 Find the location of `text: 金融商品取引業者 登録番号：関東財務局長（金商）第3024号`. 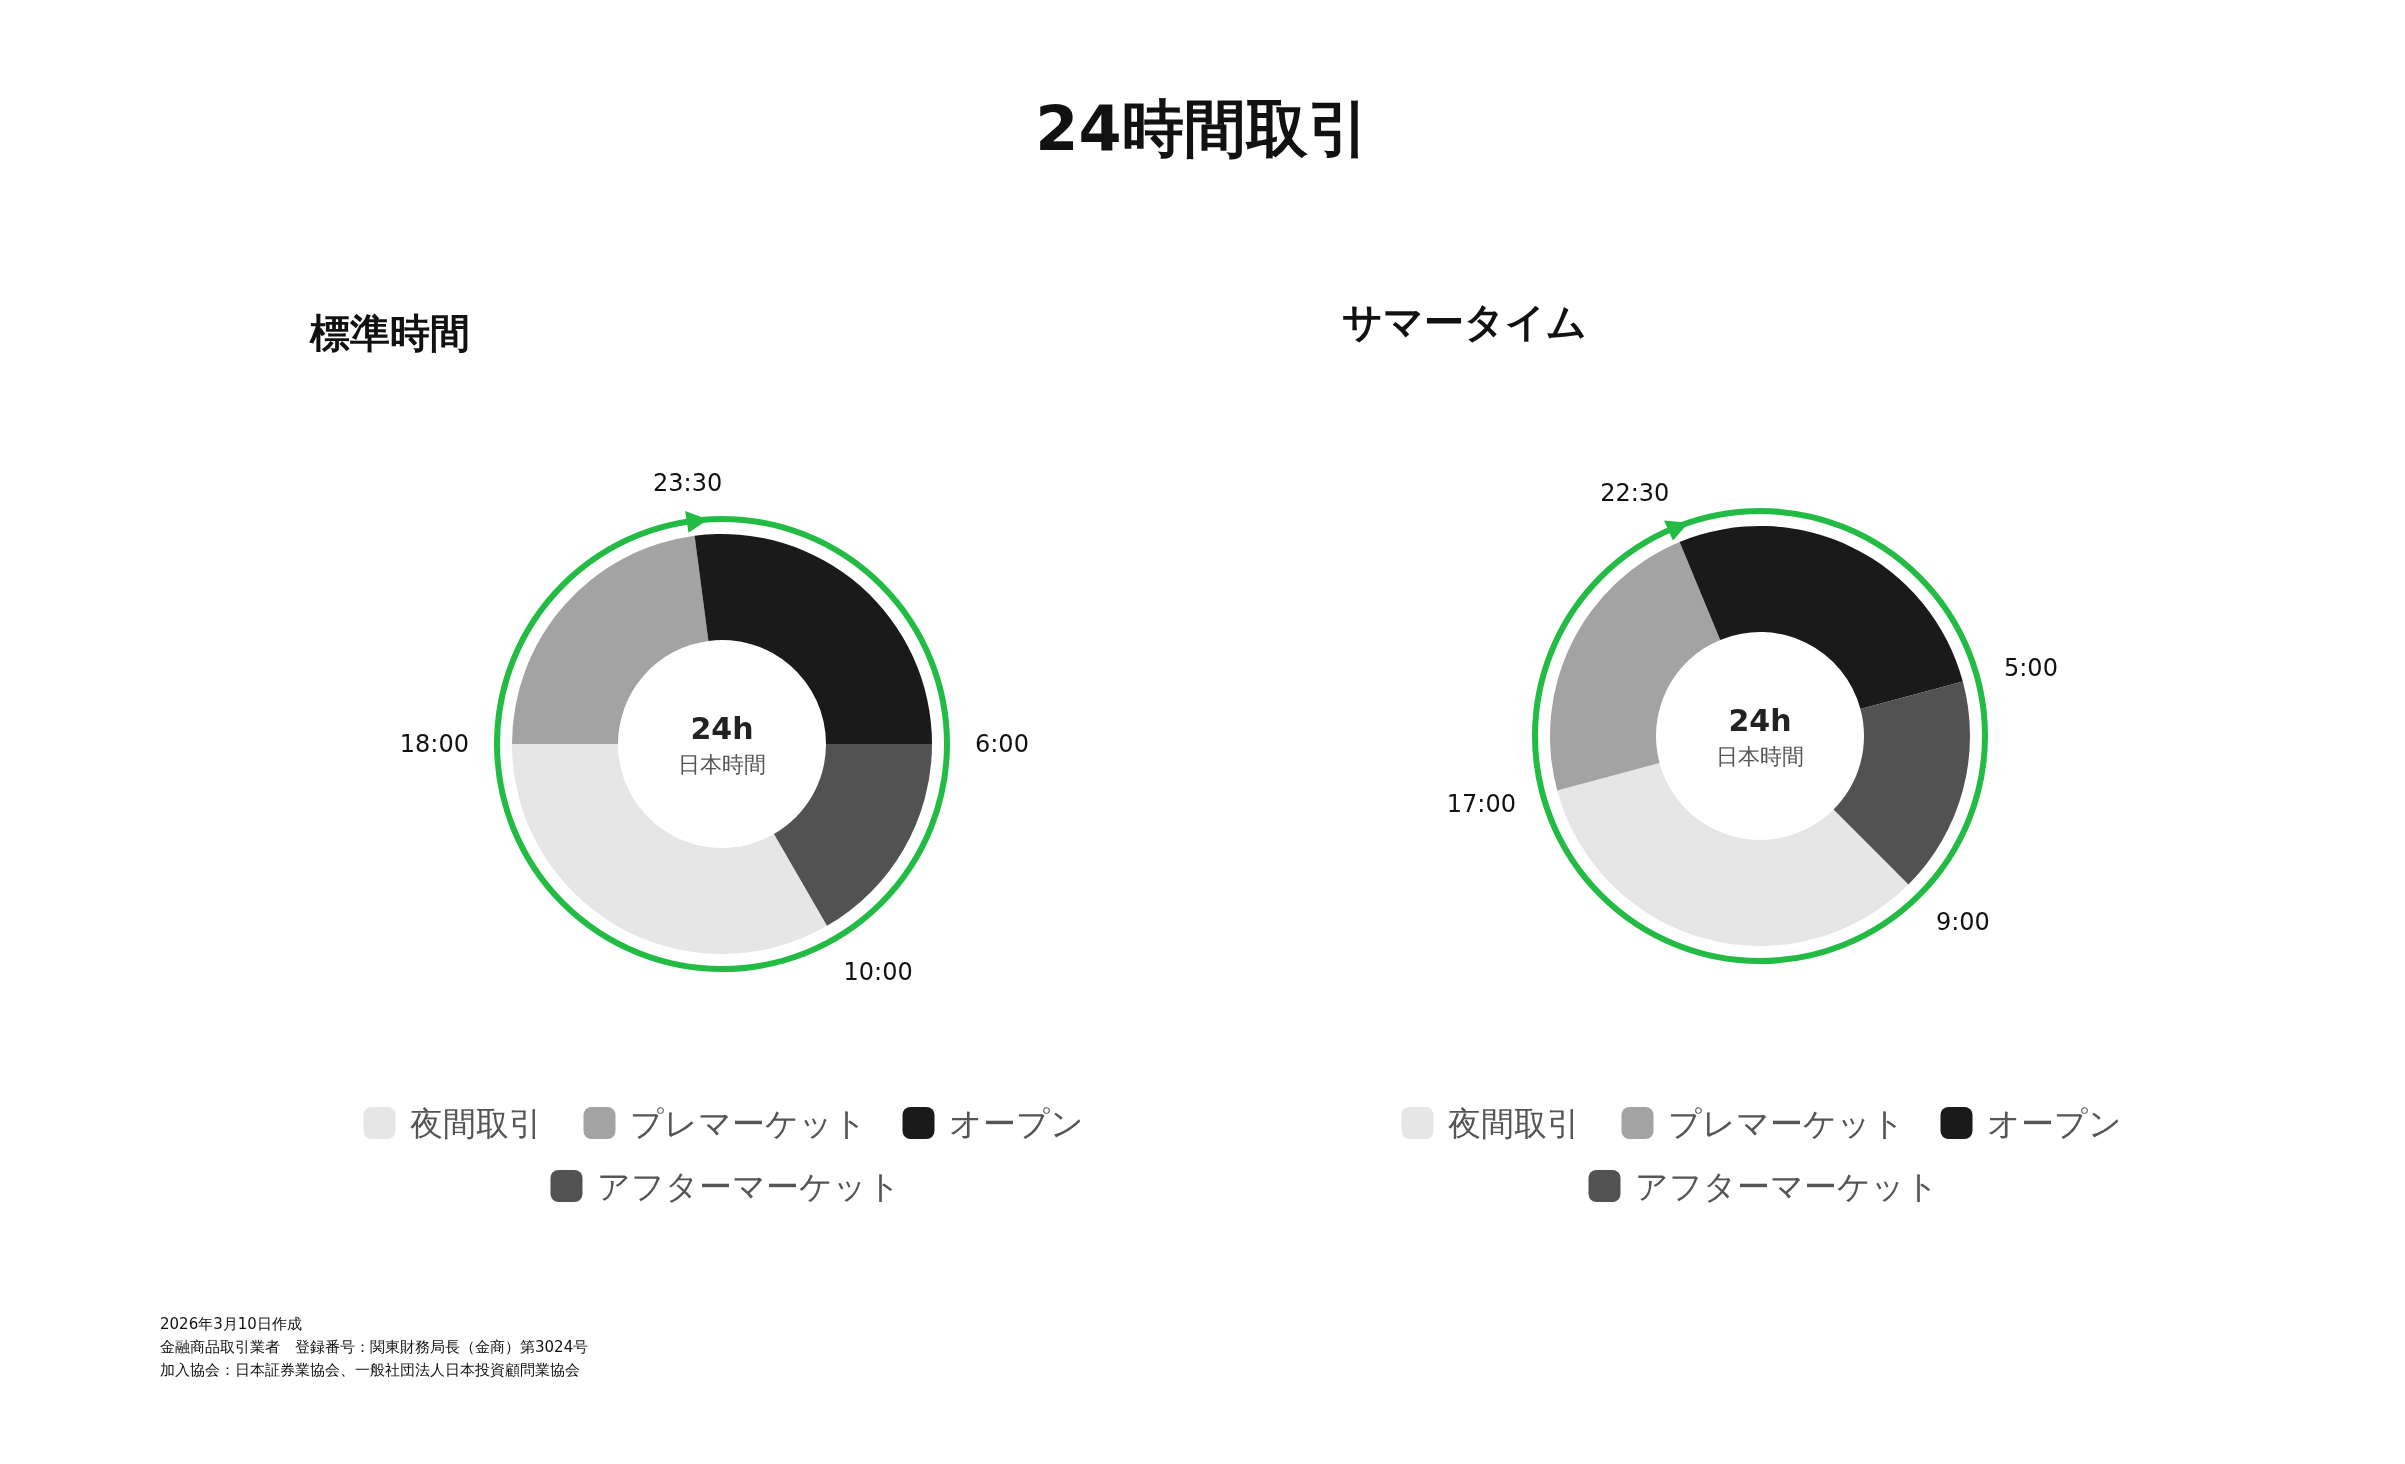

text: 金融商品取引業者 登録番号：関東財務局長（金商）第3024号 is located at coordinates (374, 1347).